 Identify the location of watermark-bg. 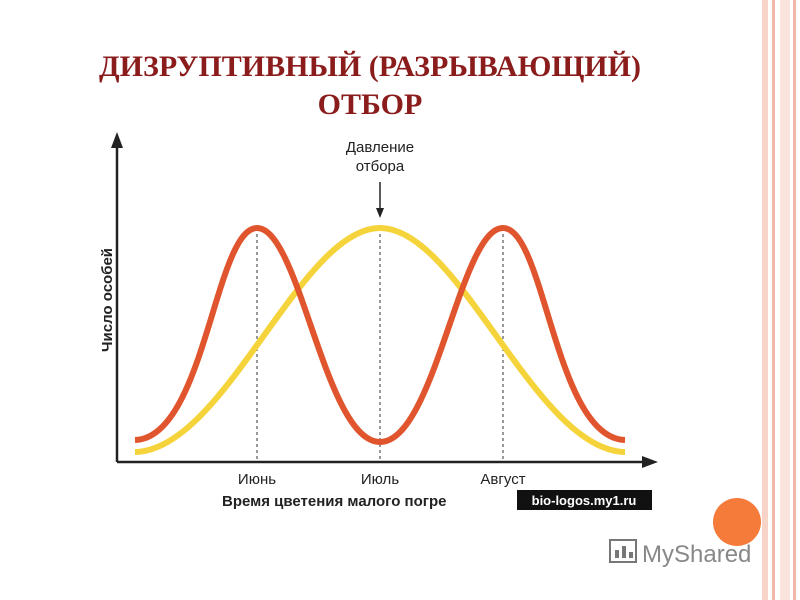
(584, 500).